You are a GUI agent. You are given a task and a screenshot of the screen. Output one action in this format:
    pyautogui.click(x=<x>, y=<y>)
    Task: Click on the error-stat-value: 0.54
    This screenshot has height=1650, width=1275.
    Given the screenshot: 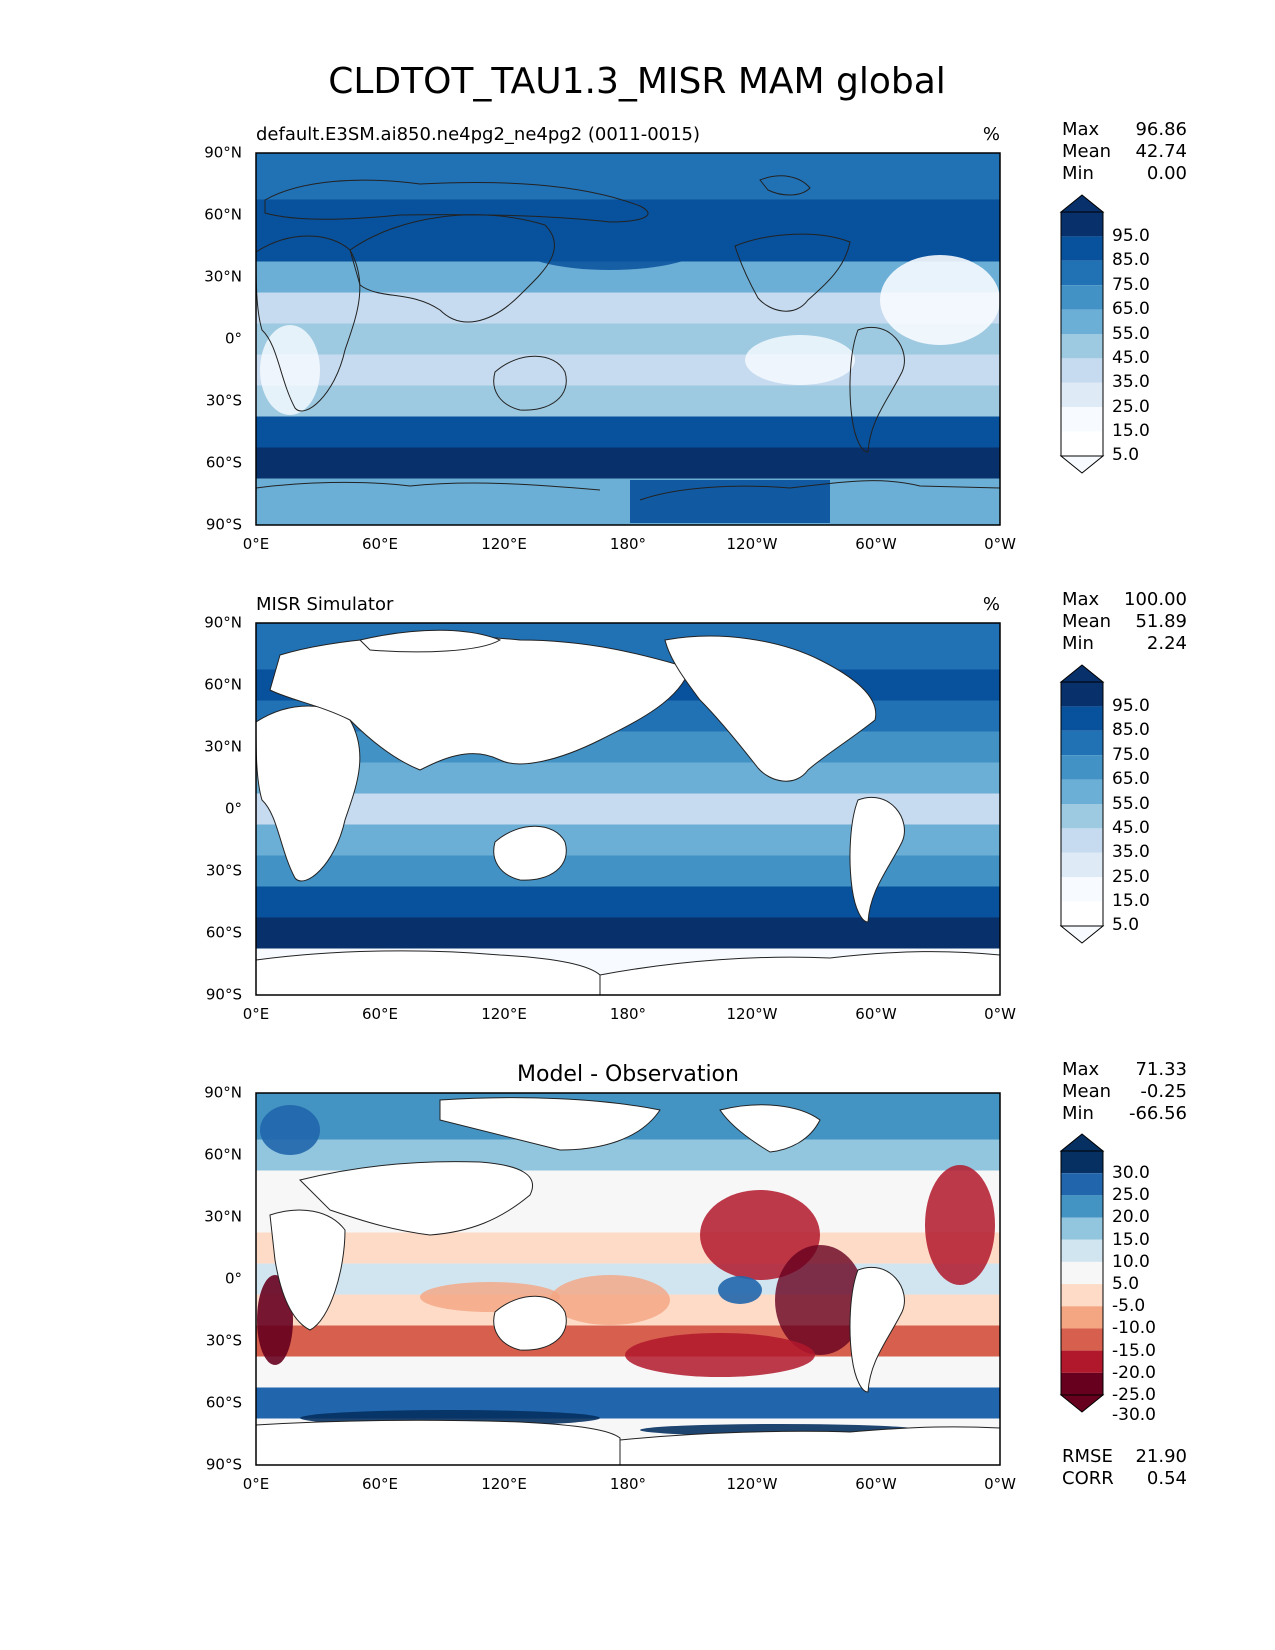 What is the action you would take?
    pyautogui.click(x=1167, y=1478)
    